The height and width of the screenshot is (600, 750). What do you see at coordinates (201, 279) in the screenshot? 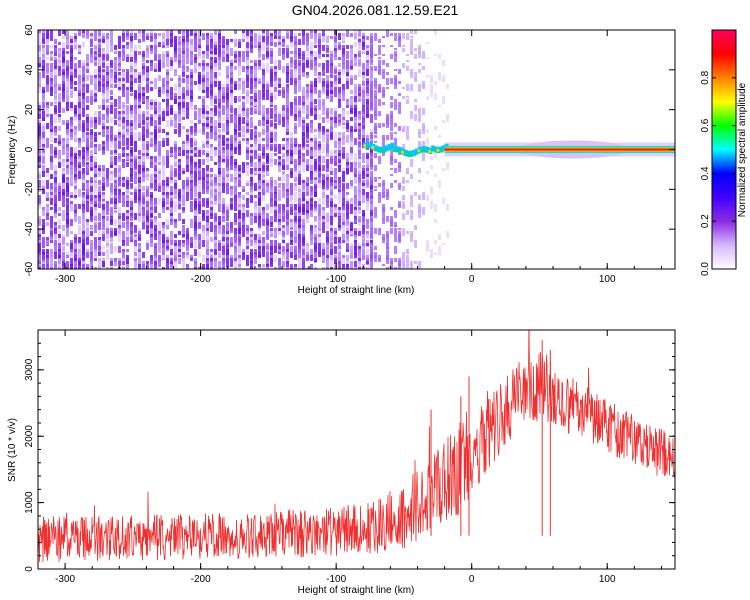
I see `x-tick-label: -200` at bounding box center [201, 279].